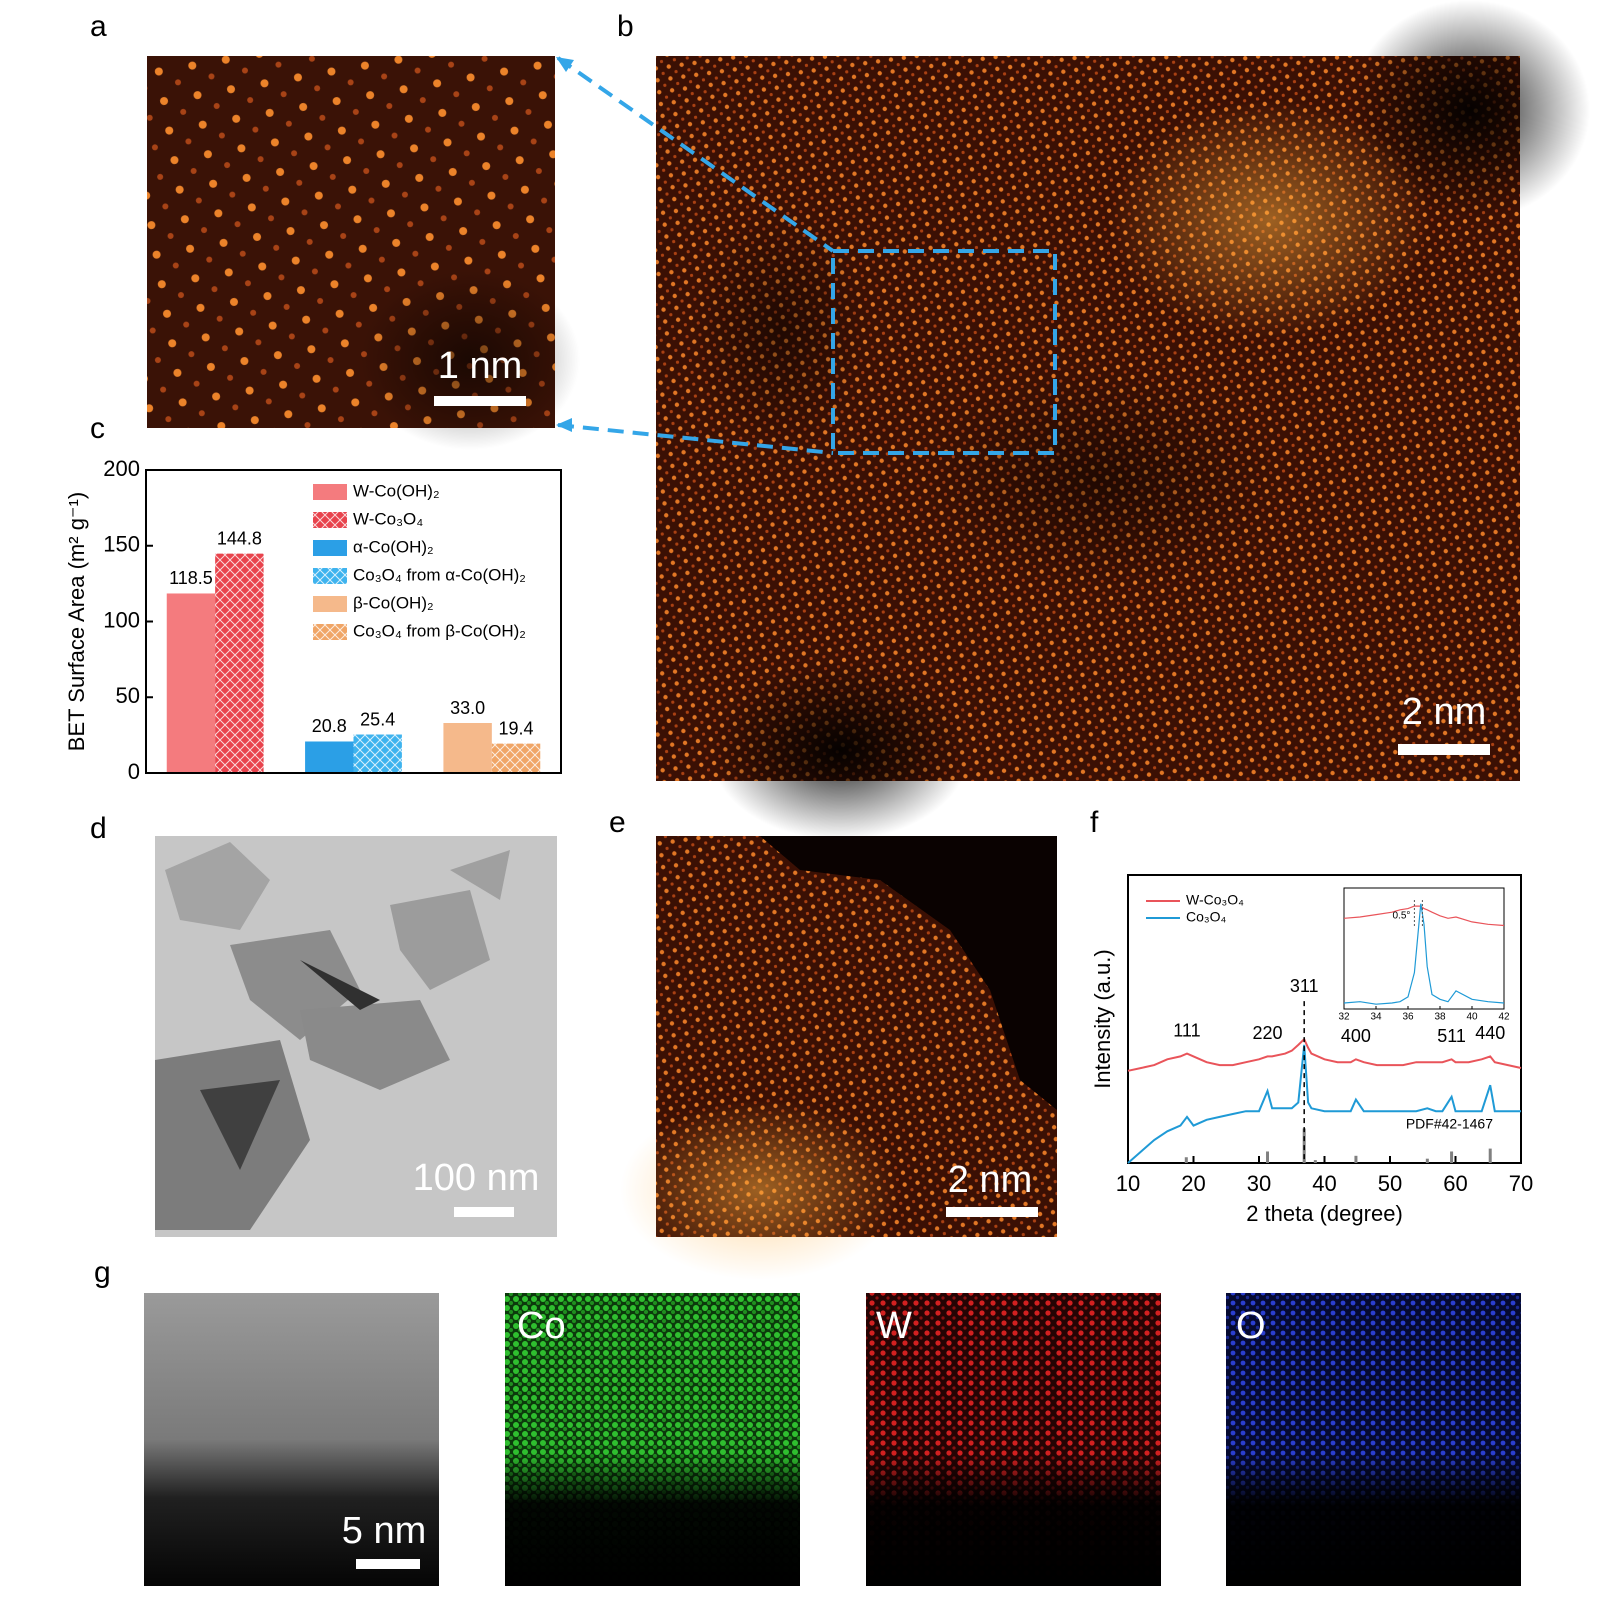 This screenshot has width=1600, height=1600. What do you see at coordinates (625, 26) in the screenshot?
I see `panel-label: b` at bounding box center [625, 26].